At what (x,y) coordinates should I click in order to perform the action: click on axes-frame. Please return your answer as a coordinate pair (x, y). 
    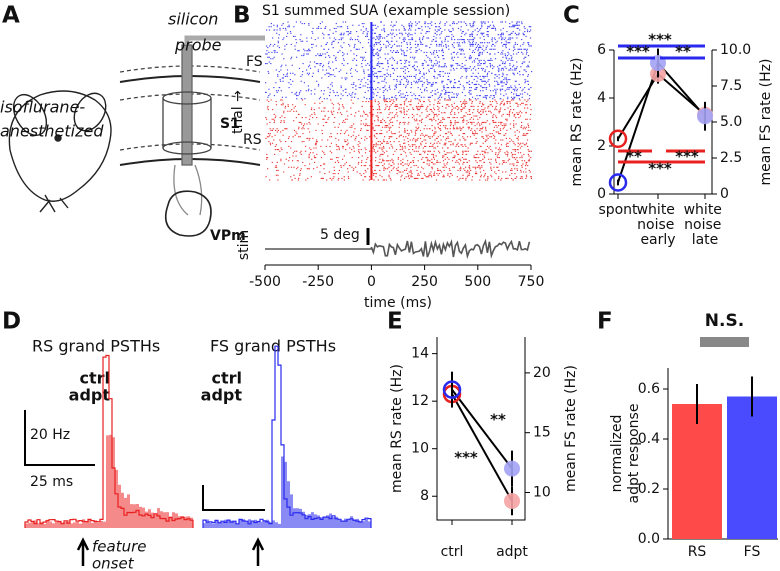
    Looking at the image, I should click on (481, 429).